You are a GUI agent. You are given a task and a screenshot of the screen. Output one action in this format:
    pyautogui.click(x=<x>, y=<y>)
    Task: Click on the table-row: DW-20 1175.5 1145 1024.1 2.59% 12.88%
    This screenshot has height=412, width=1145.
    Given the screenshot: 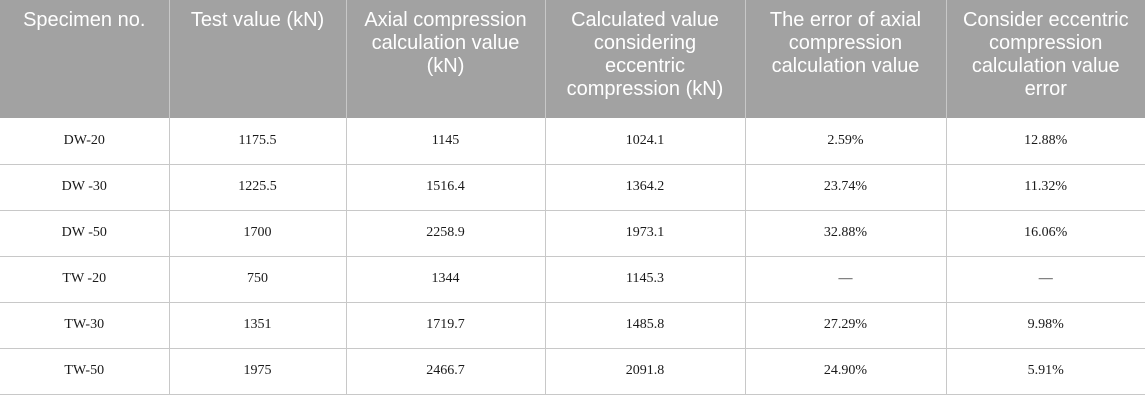 What is the action you would take?
    pyautogui.click(x=572, y=141)
    